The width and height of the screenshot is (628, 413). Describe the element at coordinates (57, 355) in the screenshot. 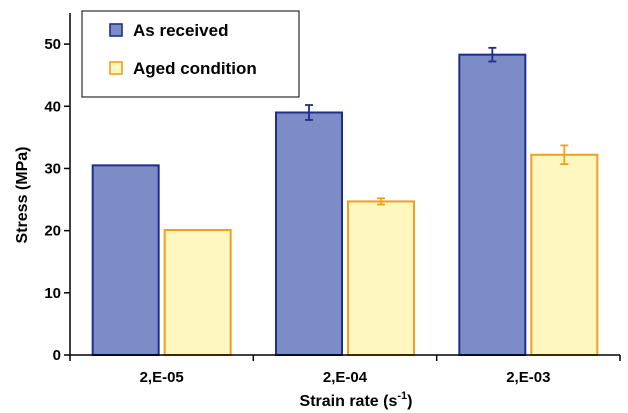

I see `y-tick-label: 0` at that location.